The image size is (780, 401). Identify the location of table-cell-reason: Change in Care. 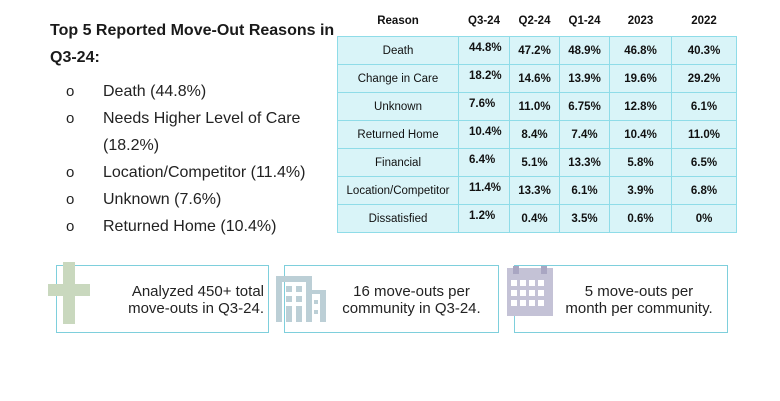
(398, 78).